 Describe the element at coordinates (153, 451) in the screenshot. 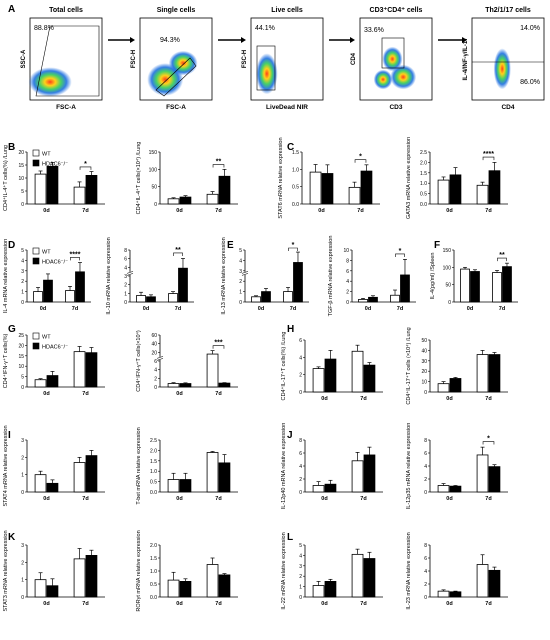

I see `y-tick-label: 2.0` at that location.